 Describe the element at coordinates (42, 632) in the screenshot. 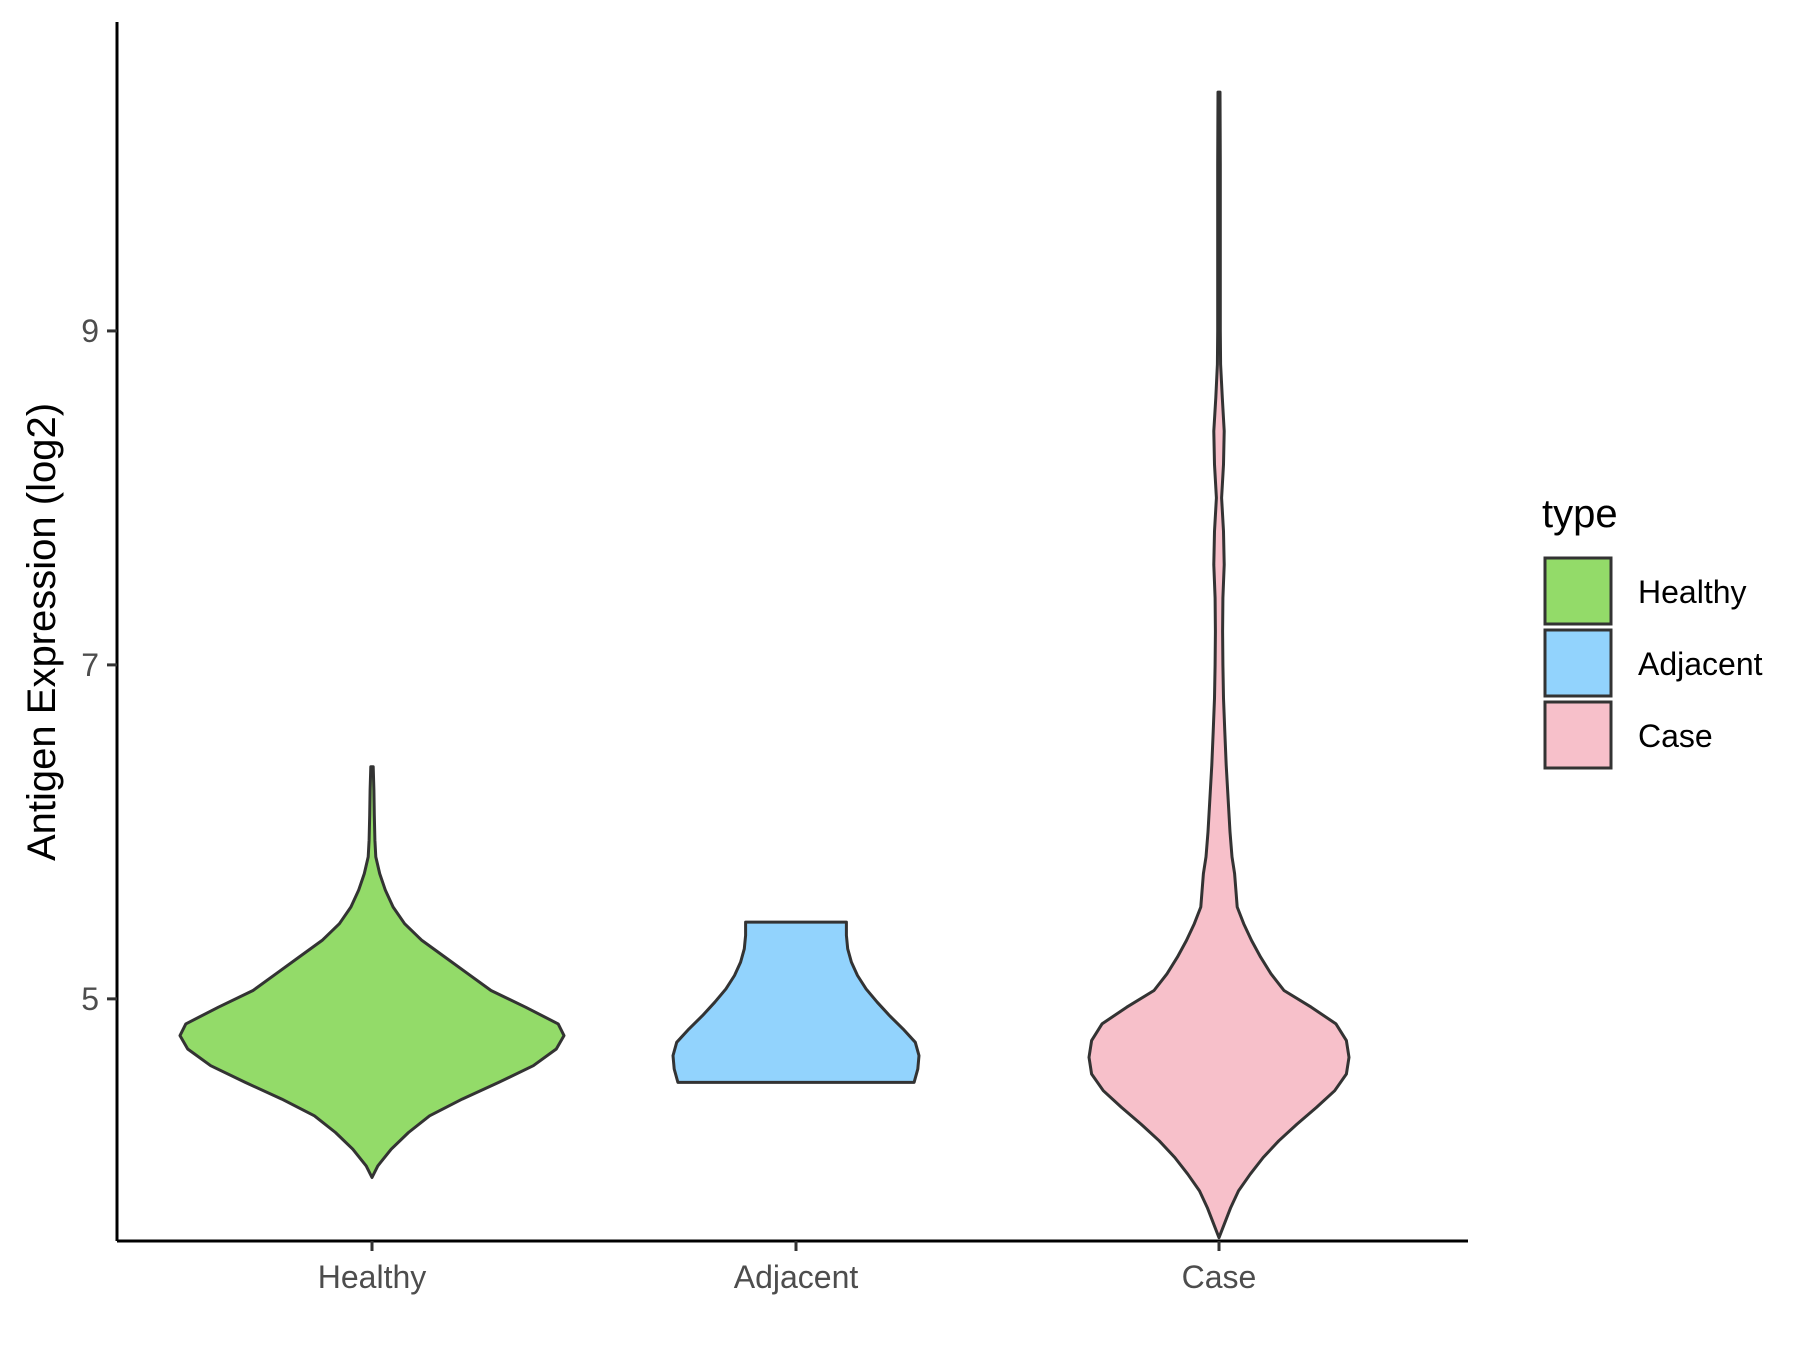

I see `y-axis-title: Antigen Expression (log2)` at that location.